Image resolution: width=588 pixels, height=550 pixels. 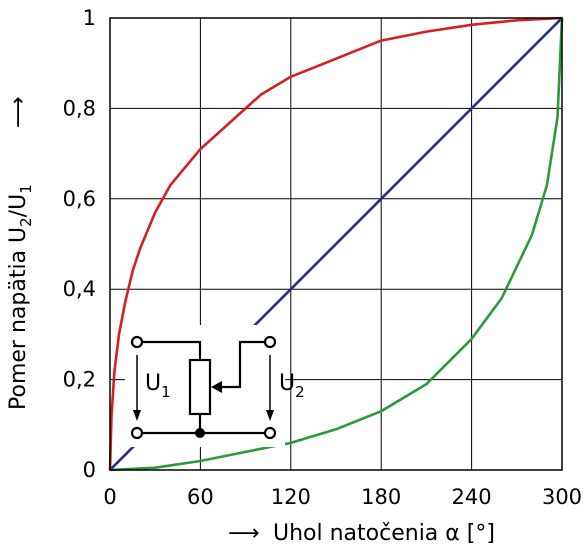 I want to click on y-axis-label: Pomer napätia U2/U1, so click(x=20, y=297).